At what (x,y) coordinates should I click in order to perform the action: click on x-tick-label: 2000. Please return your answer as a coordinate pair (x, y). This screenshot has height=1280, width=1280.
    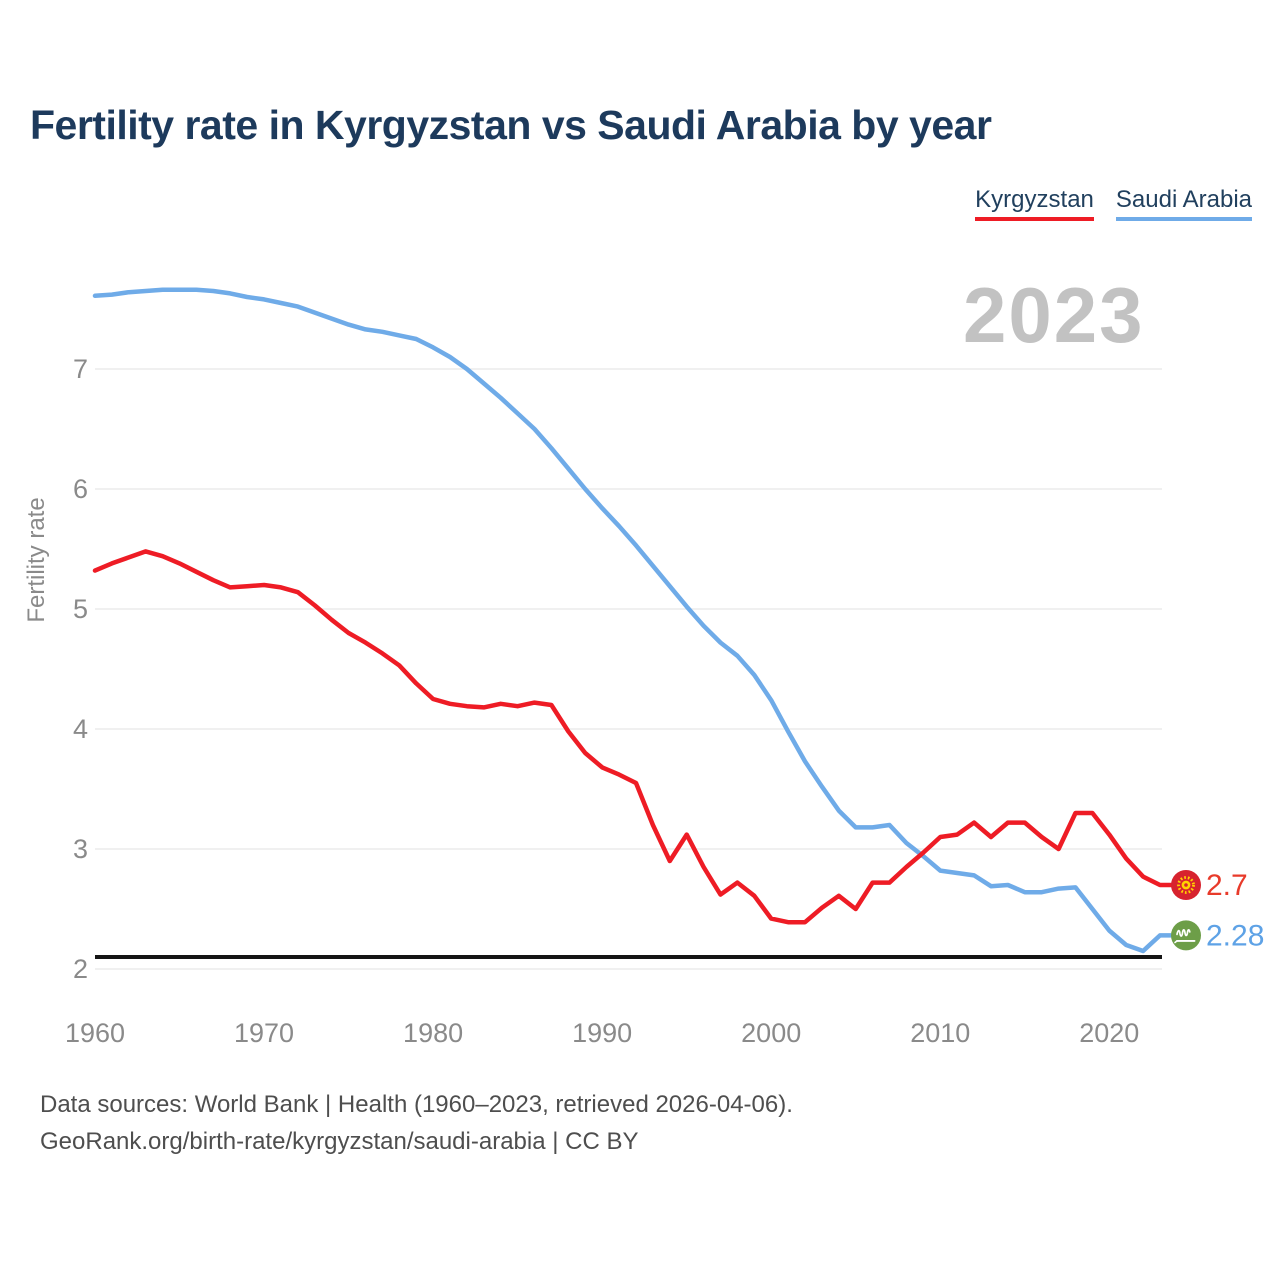
    Looking at the image, I should click on (771, 1033).